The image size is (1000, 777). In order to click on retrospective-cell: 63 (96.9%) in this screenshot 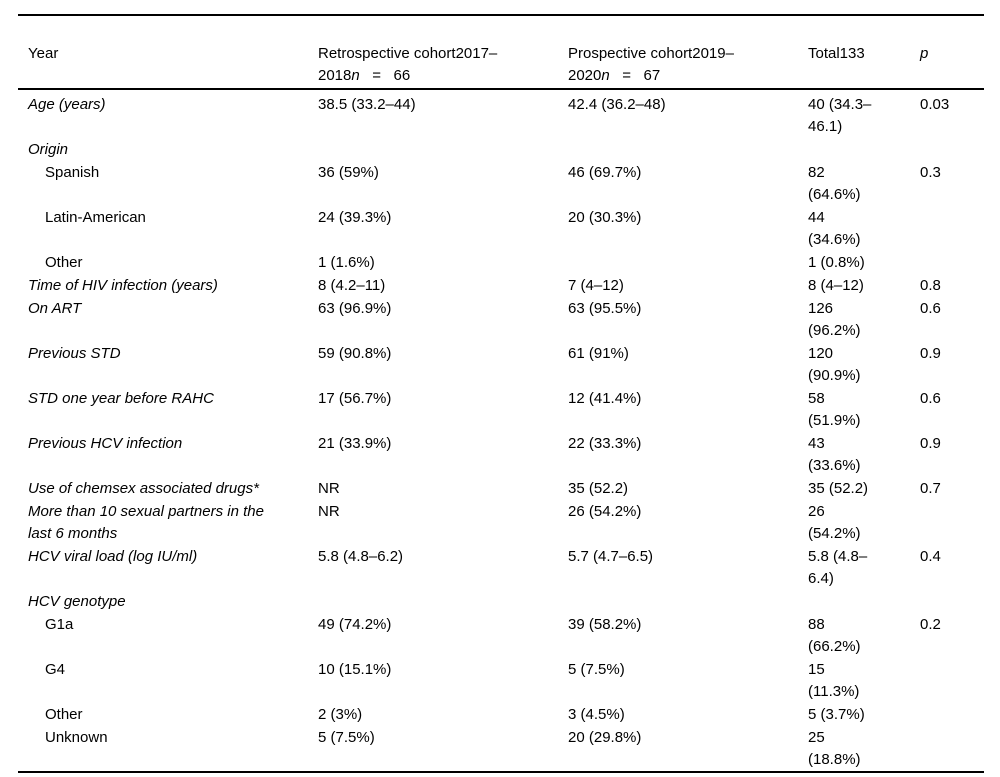, I will do `click(355, 308)`.